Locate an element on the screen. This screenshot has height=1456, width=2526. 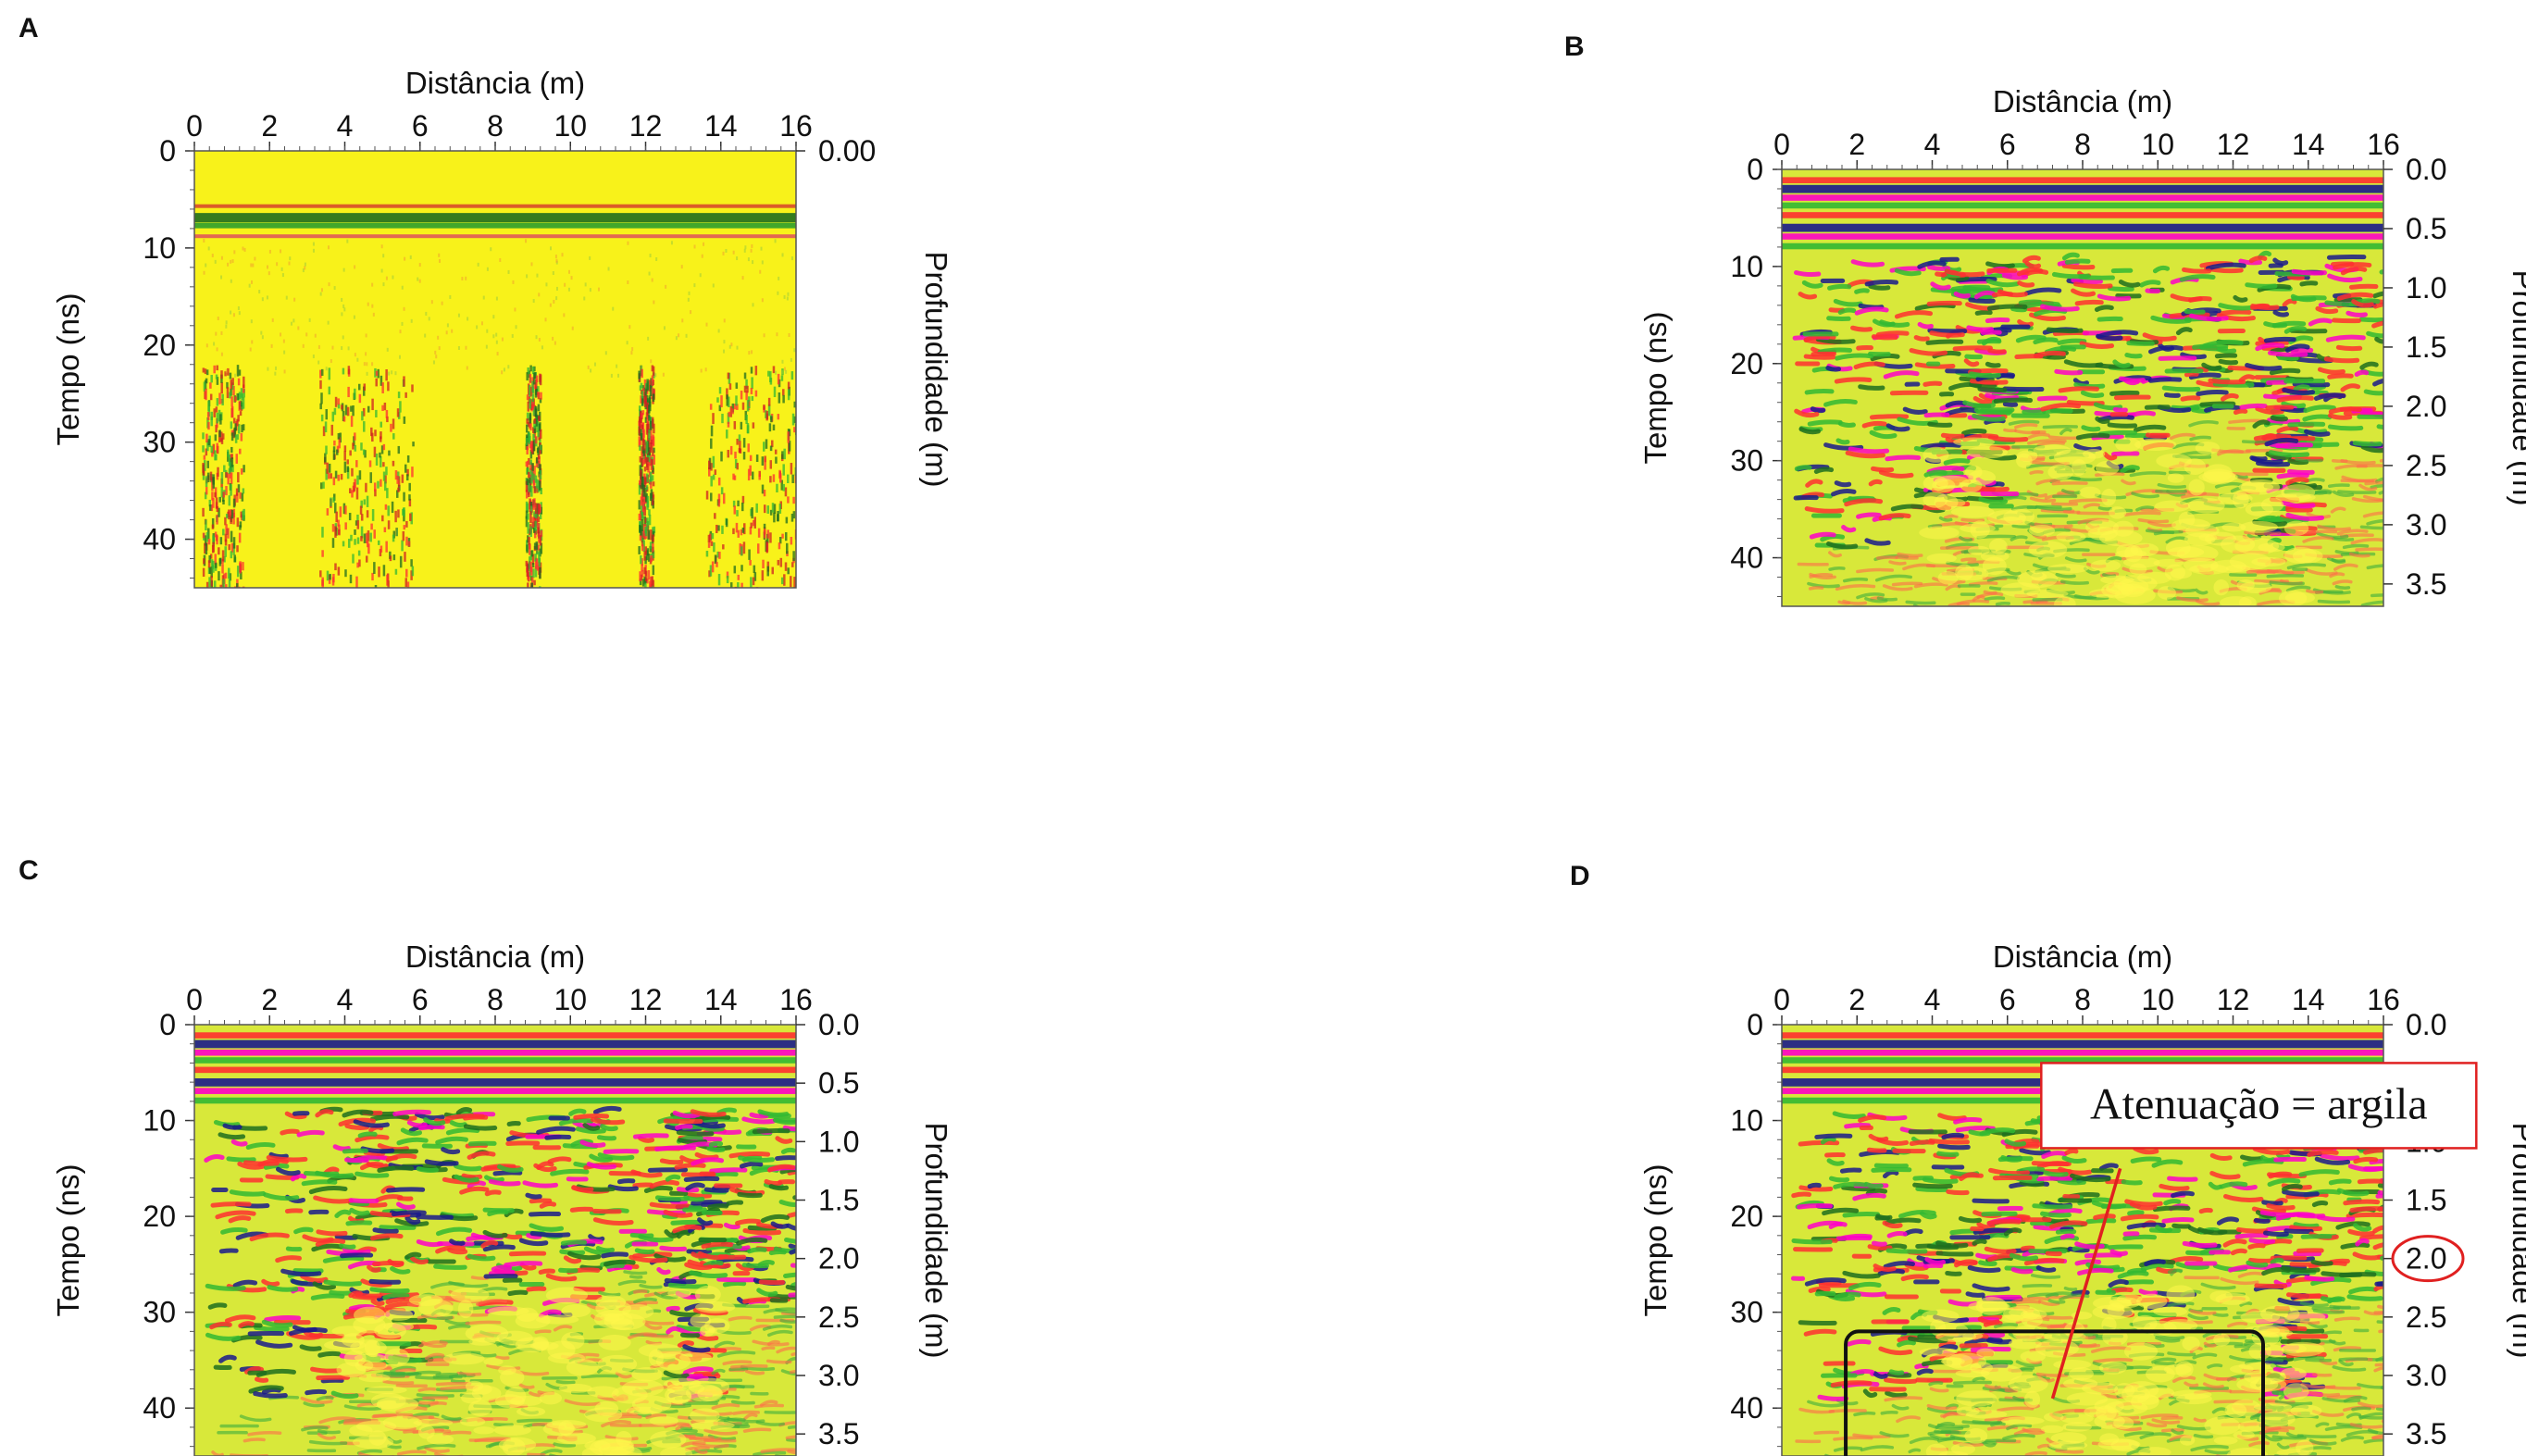
x-tick-label: 4 is located at coordinates (346, 999).